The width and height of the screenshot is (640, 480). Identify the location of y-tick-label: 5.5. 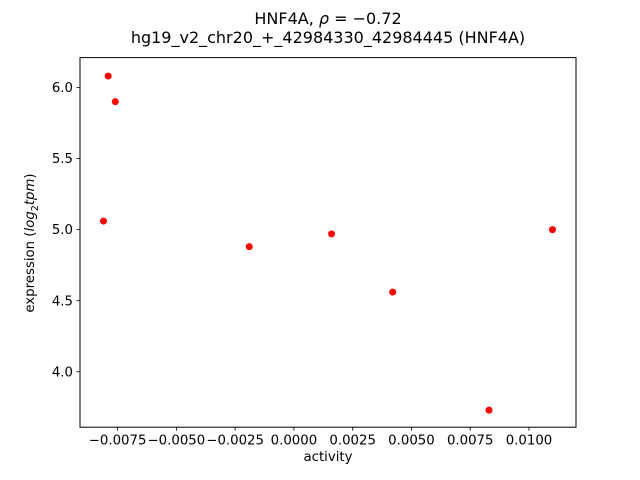
(62, 159).